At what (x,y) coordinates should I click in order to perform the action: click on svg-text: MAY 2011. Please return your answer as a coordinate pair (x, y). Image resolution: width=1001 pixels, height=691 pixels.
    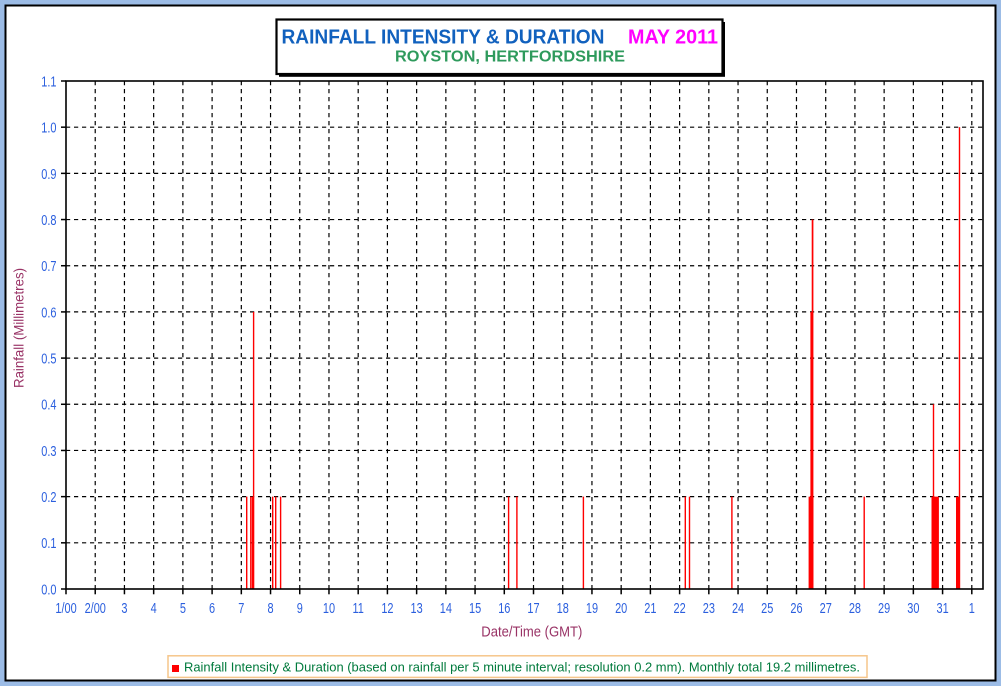
    Looking at the image, I should click on (673, 38).